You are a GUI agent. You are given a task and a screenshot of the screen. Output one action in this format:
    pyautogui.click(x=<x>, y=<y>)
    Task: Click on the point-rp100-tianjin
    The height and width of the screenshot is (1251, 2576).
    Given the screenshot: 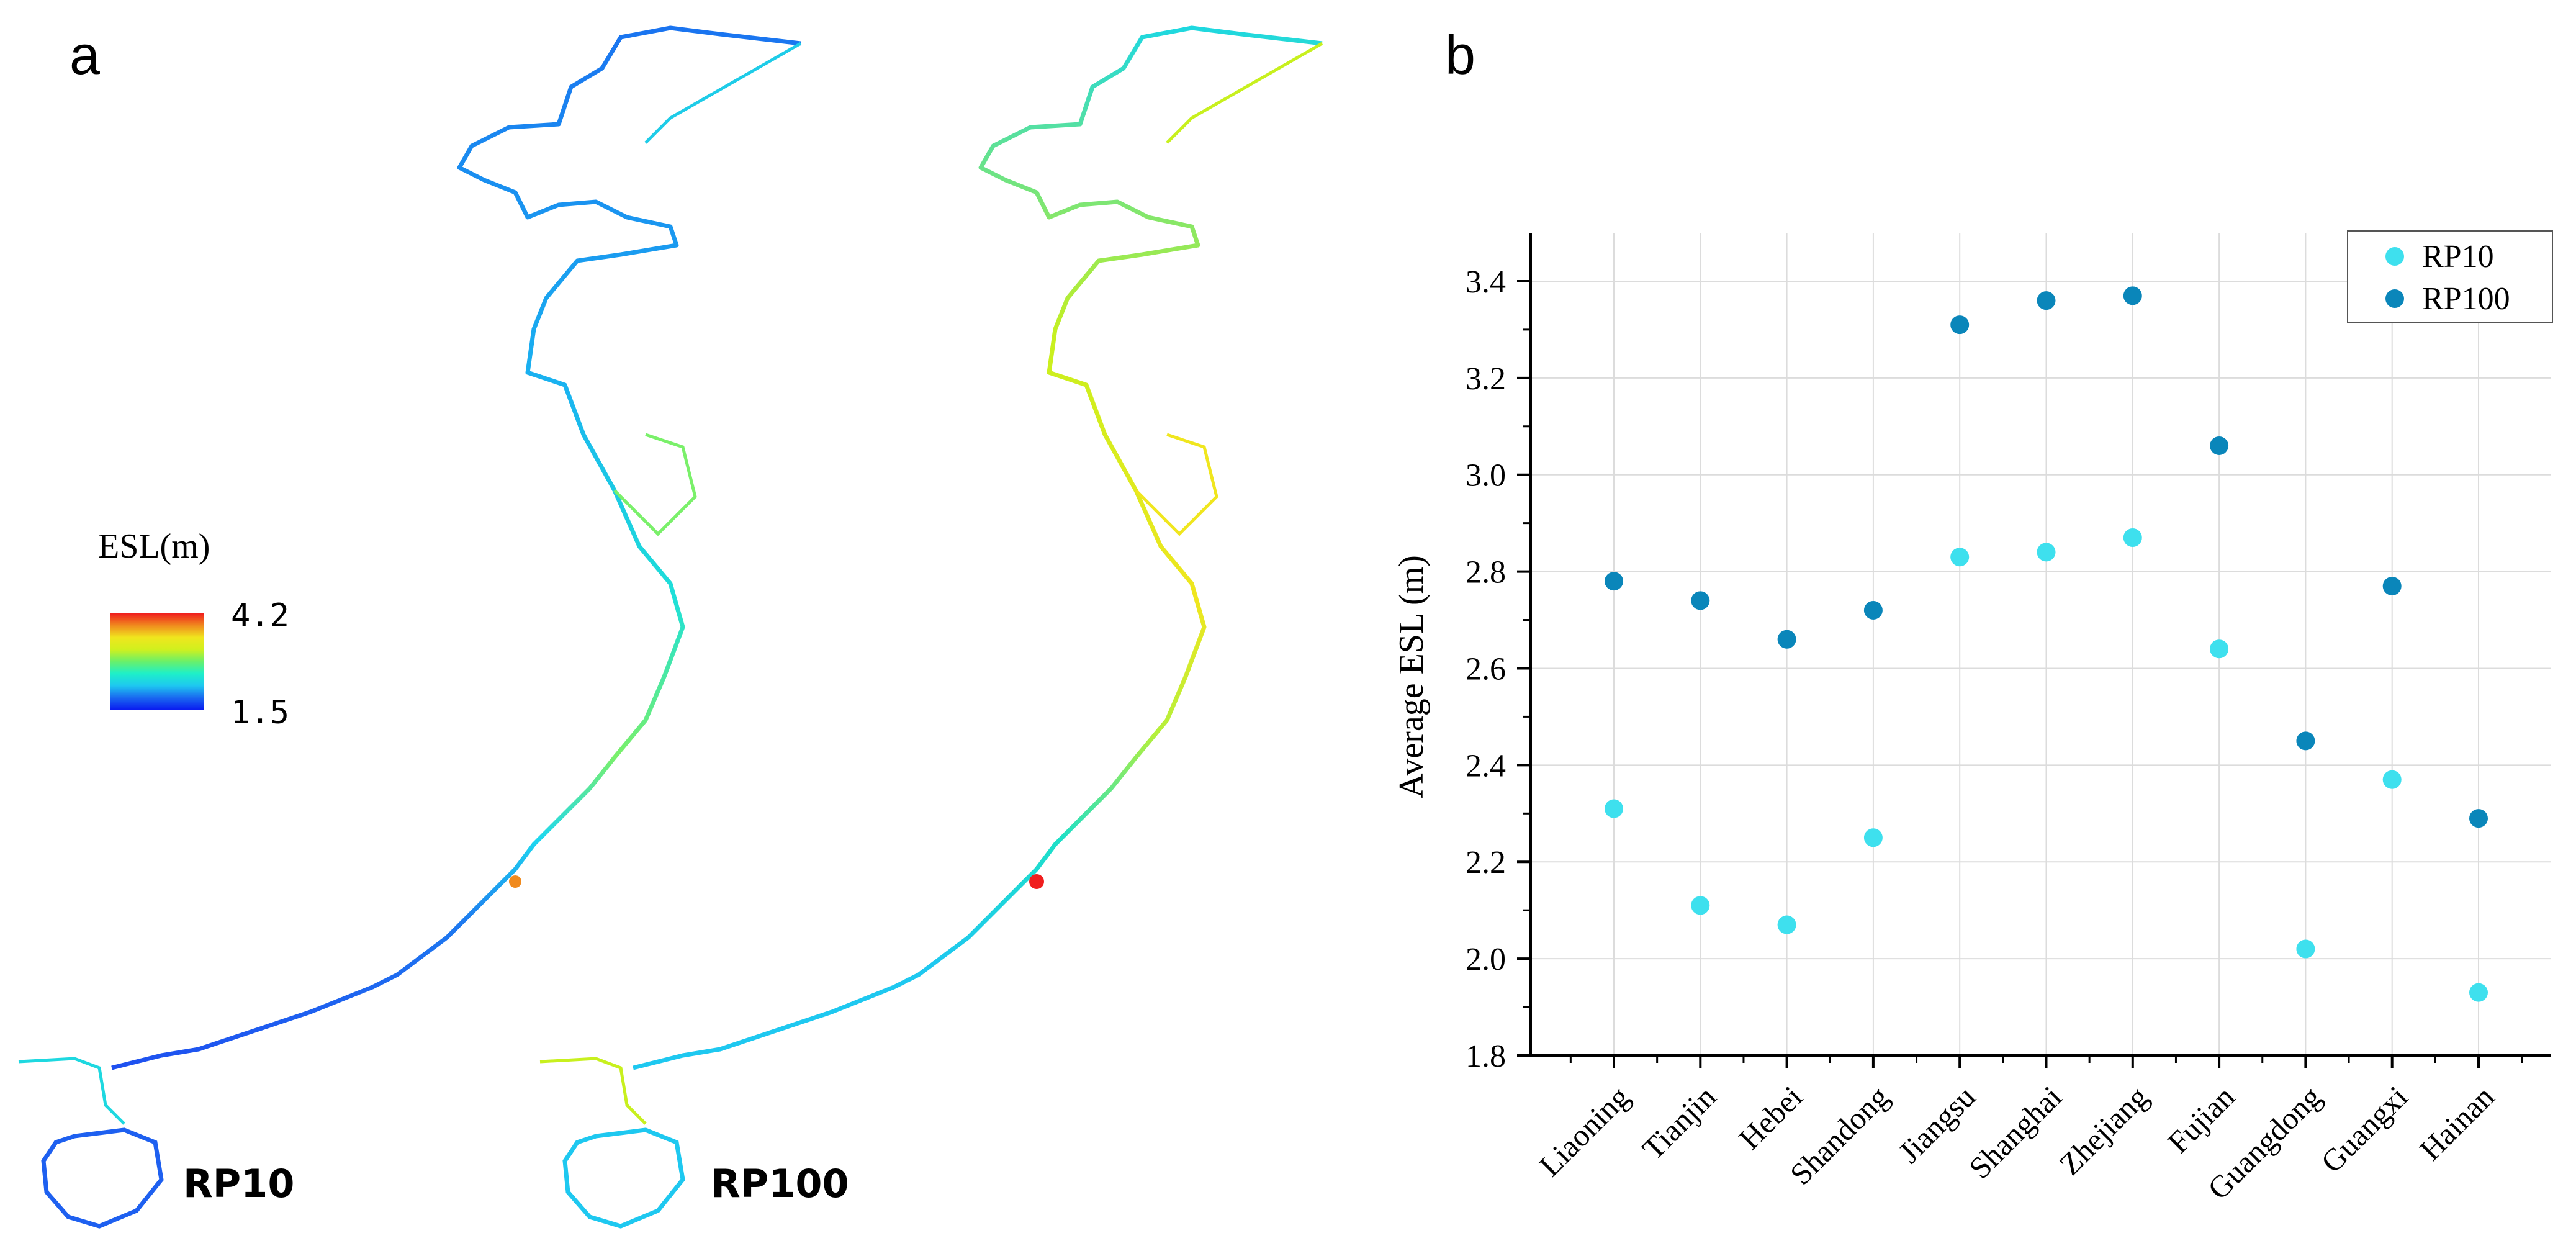 What is the action you would take?
    pyautogui.click(x=1700, y=600)
    